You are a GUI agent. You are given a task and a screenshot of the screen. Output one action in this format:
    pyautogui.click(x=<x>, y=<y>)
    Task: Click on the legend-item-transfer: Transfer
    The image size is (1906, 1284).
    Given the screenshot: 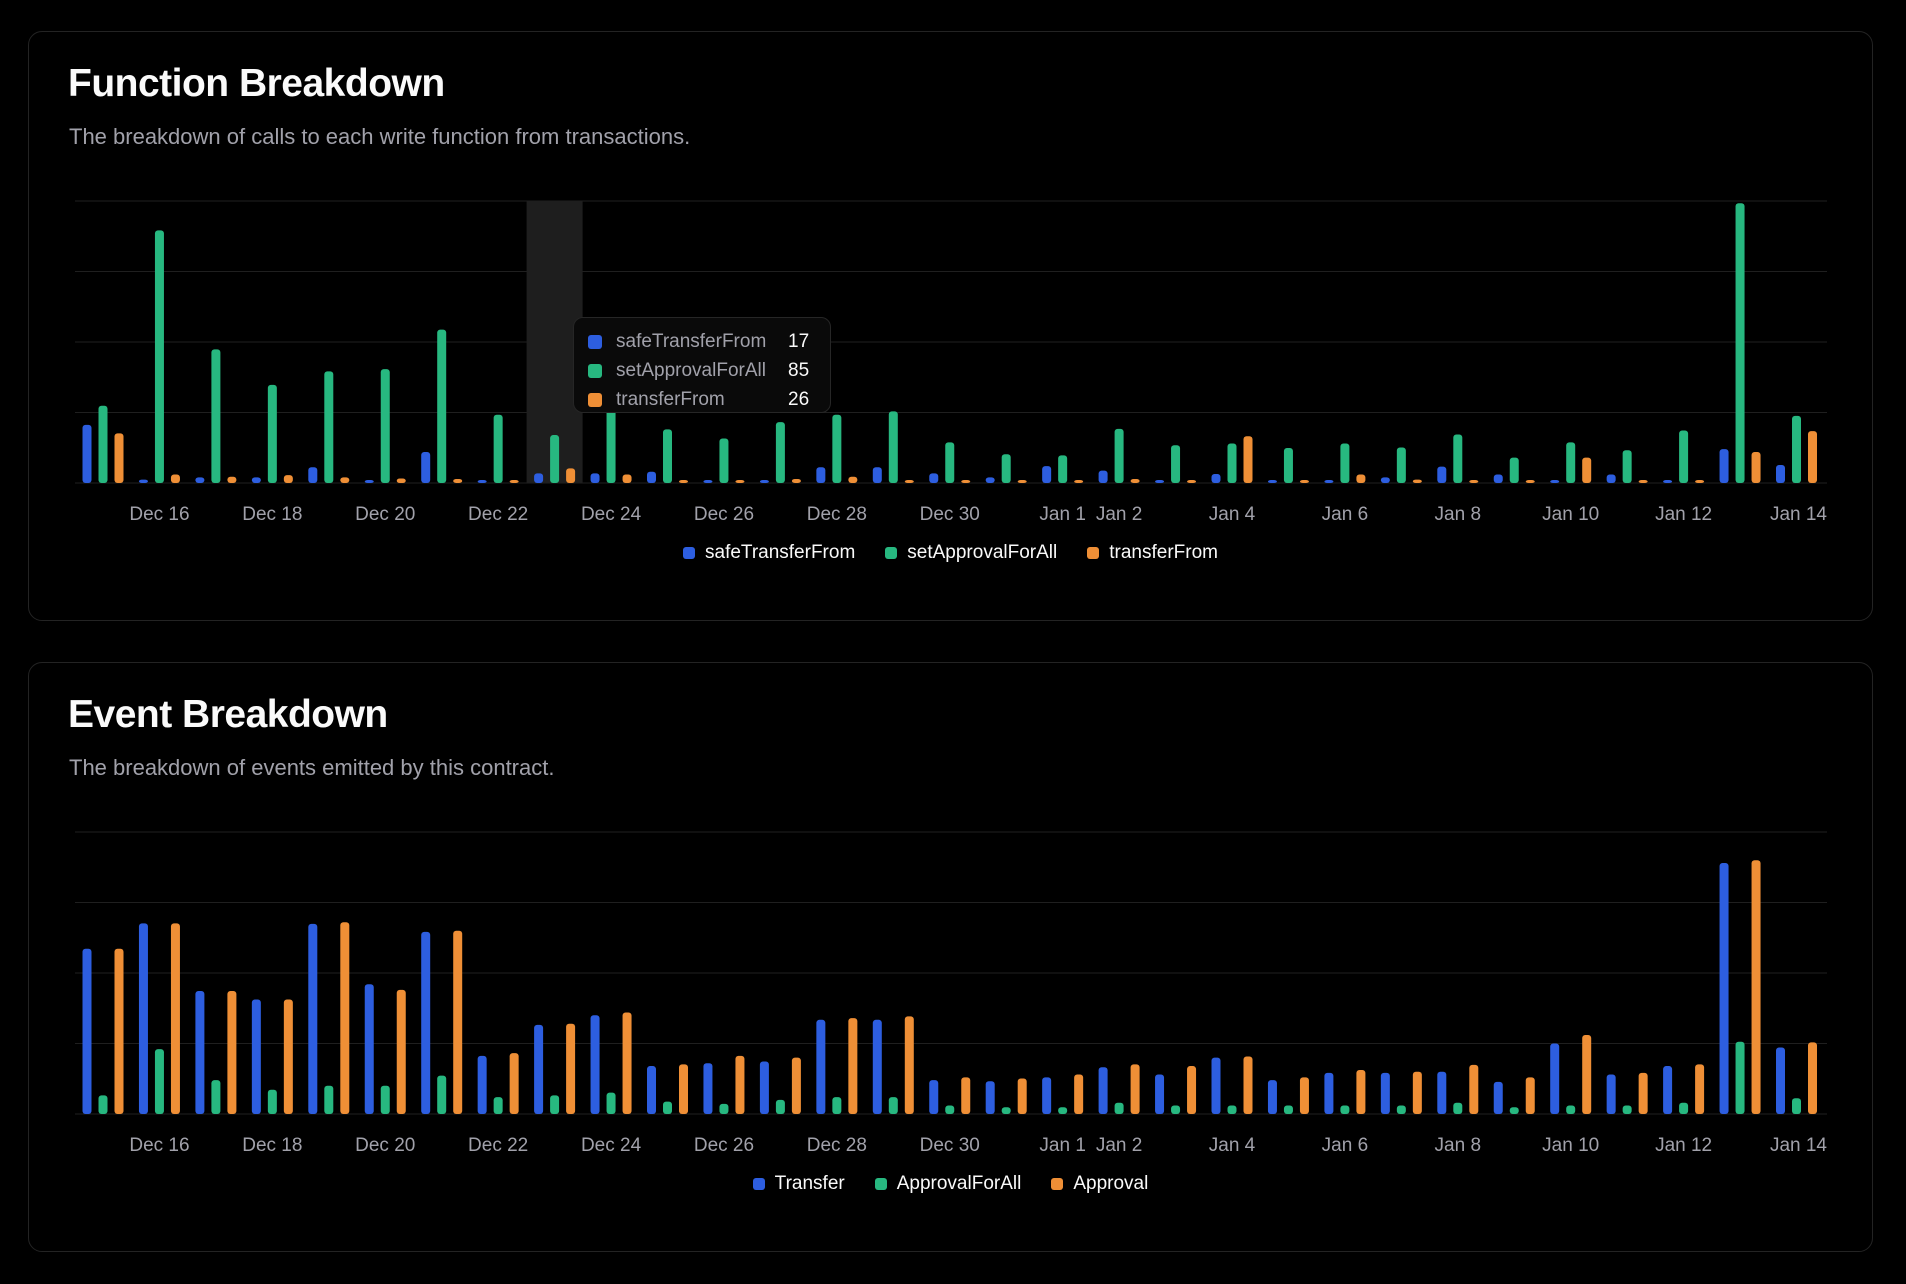 What is the action you would take?
    pyautogui.click(x=798, y=1184)
    